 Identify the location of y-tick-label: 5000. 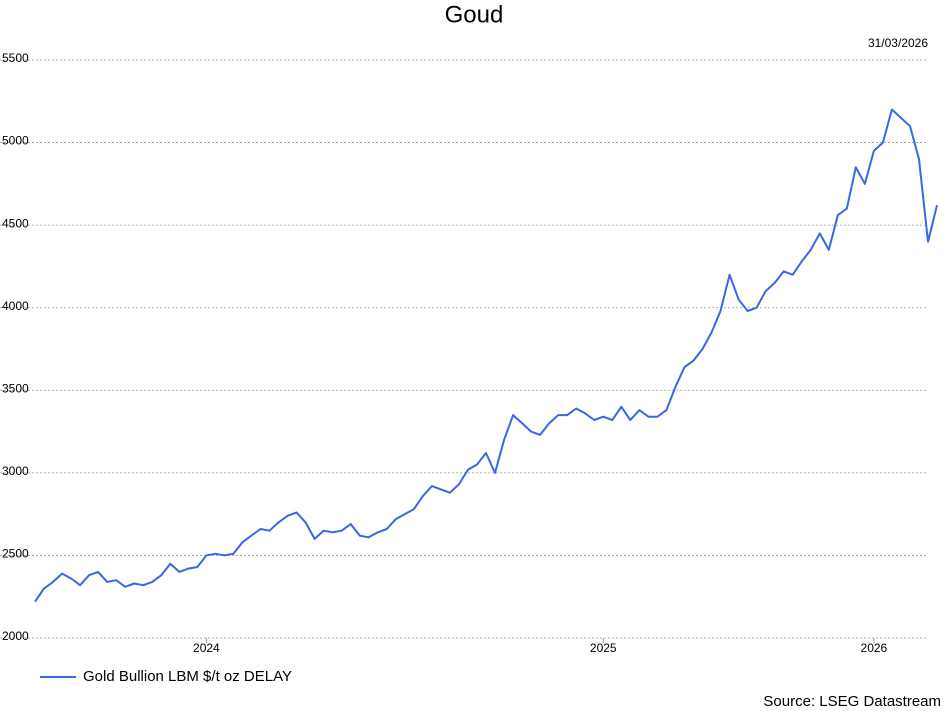
(15, 141).